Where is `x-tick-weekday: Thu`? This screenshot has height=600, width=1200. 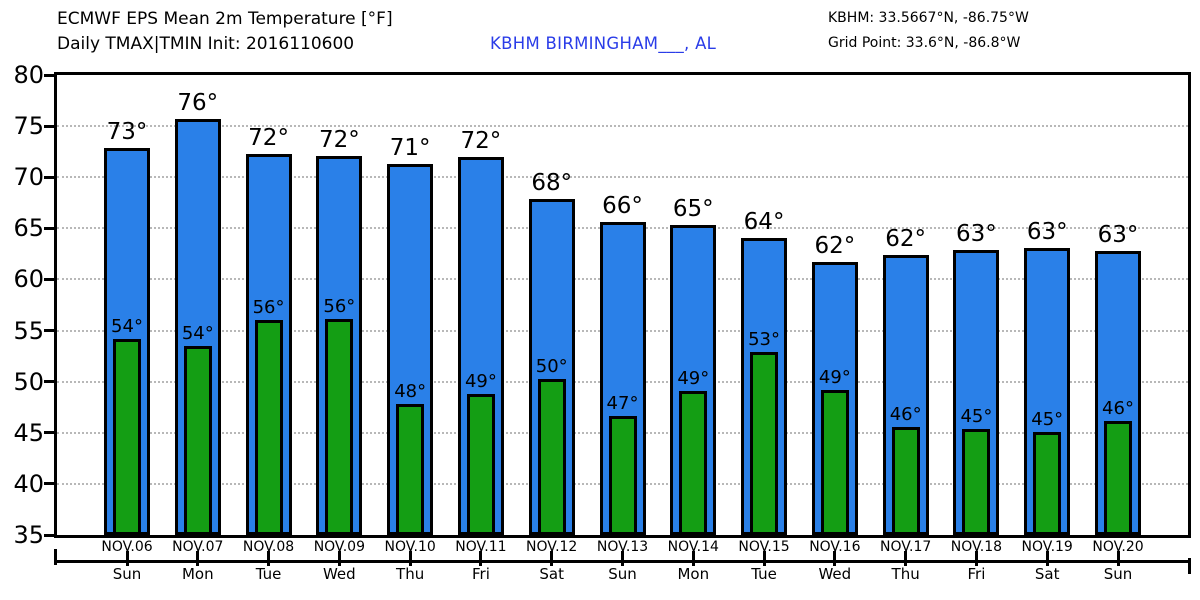 x-tick-weekday: Thu is located at coordinates (905, 574).